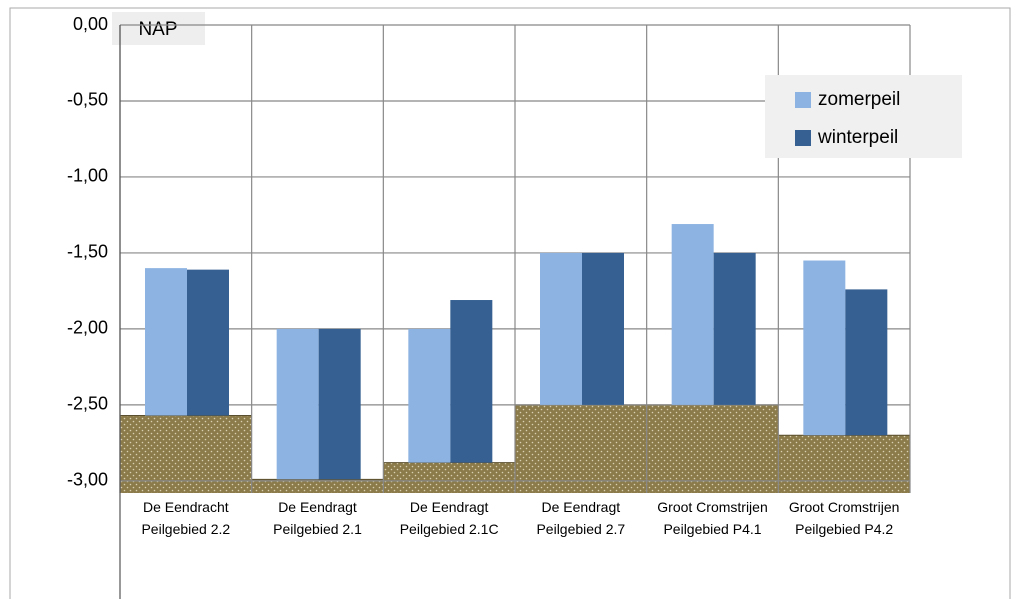 Image resolution: width=1014 pixels, height=599 pixels. Describe the element at coordinates (859, 99) in the screenshot. I see `legend-label: zomerpeil` at that location.